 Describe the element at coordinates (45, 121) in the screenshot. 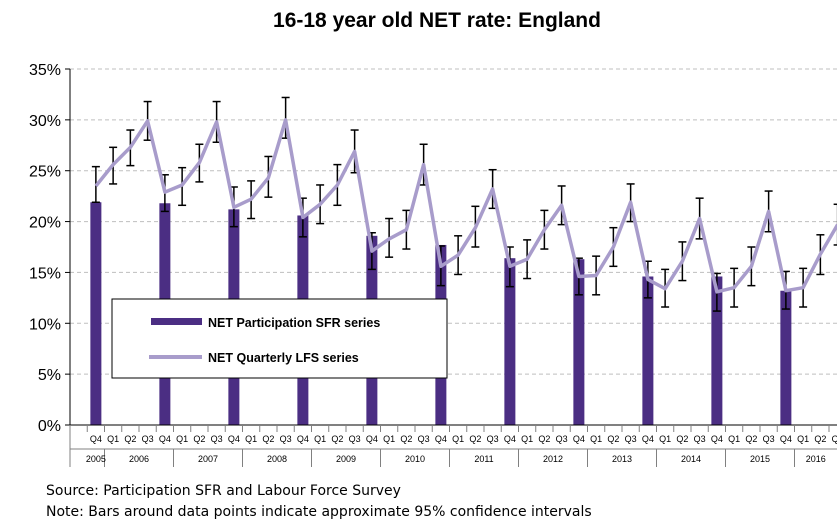

I see `y-tick-label: 30%` at that location.